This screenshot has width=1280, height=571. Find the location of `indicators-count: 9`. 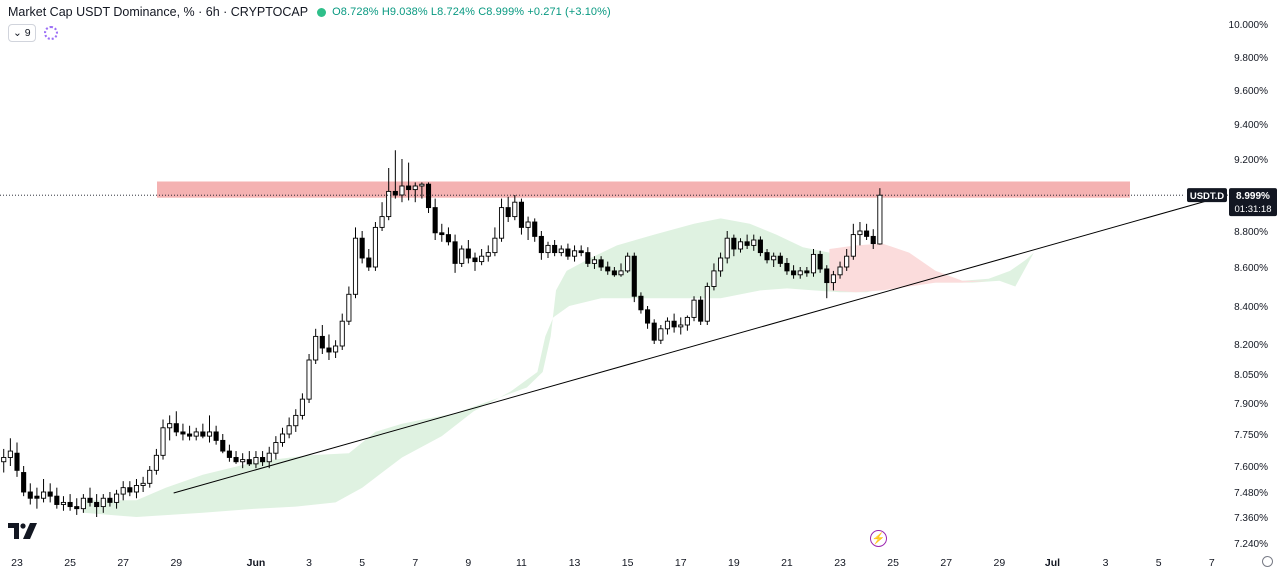

indicators-count: 9 is located at coordinates (27, 33).